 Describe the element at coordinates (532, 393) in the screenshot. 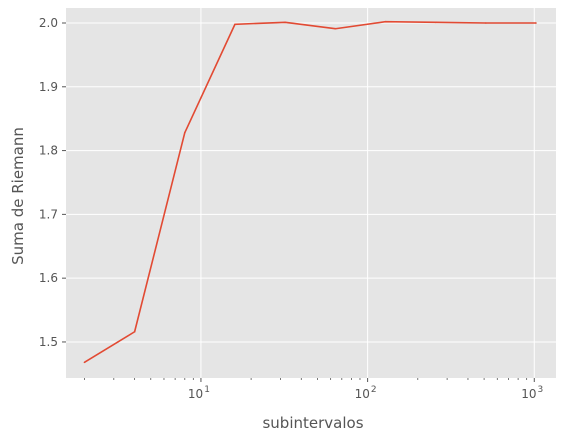

I see `x-tick-label: 10³` at that location.